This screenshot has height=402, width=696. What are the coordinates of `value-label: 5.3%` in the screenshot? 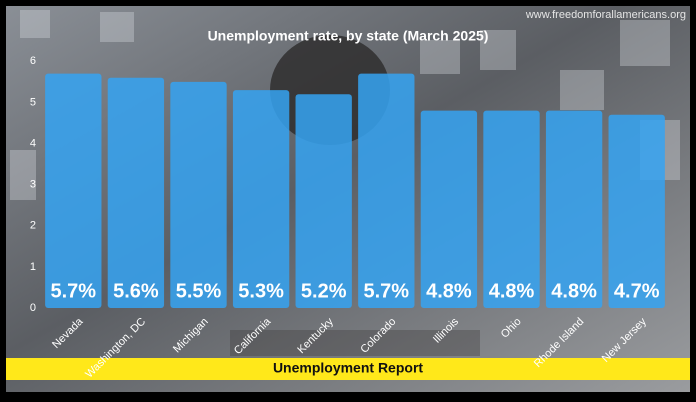 It's located at (261, 291).